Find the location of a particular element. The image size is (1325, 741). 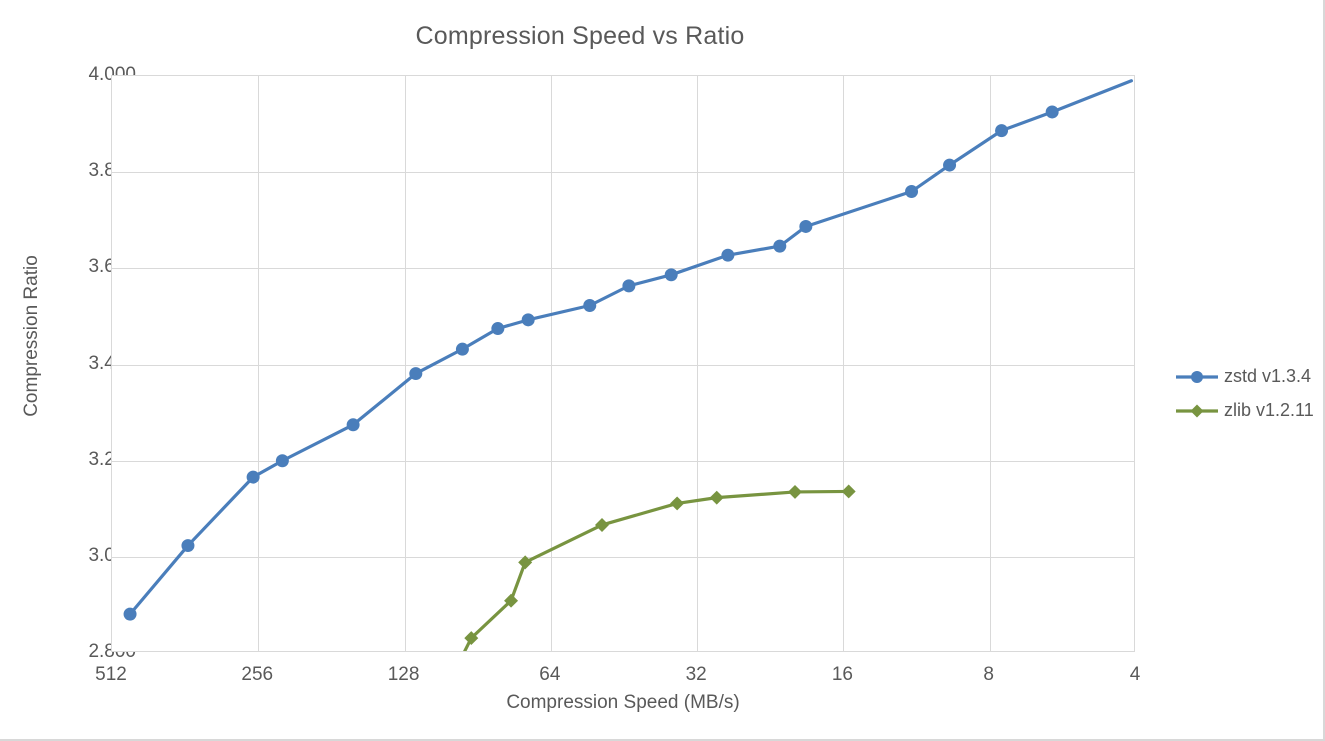

legend-circle-marker-icon is located at coordinates (1197, 377).